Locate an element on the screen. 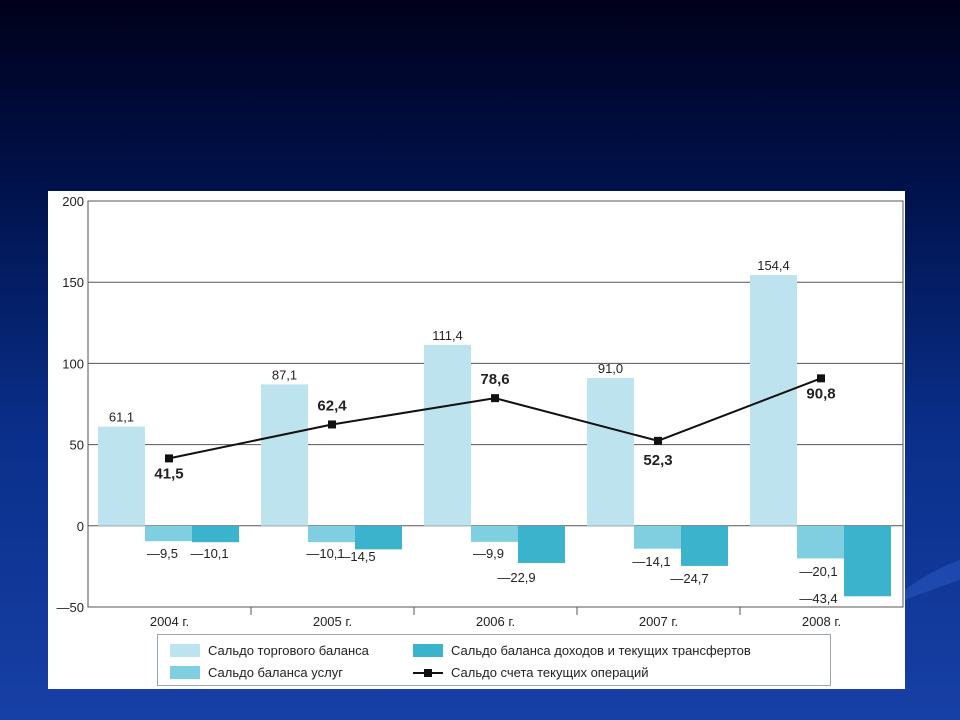 Image resolution: width=960 pixels, height=720 pixels. x-tick-label: 2008 г. is located at coordinates (821, 621).